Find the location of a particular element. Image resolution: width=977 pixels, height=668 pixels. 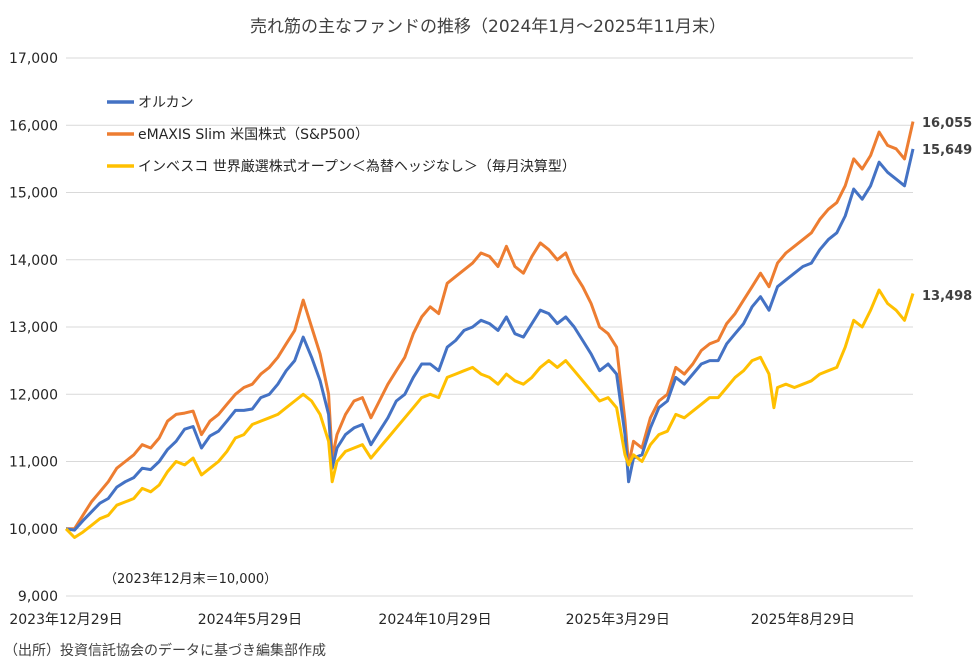

x-tick-label: 2023年12月29日 is located at coordinates (65, 620).